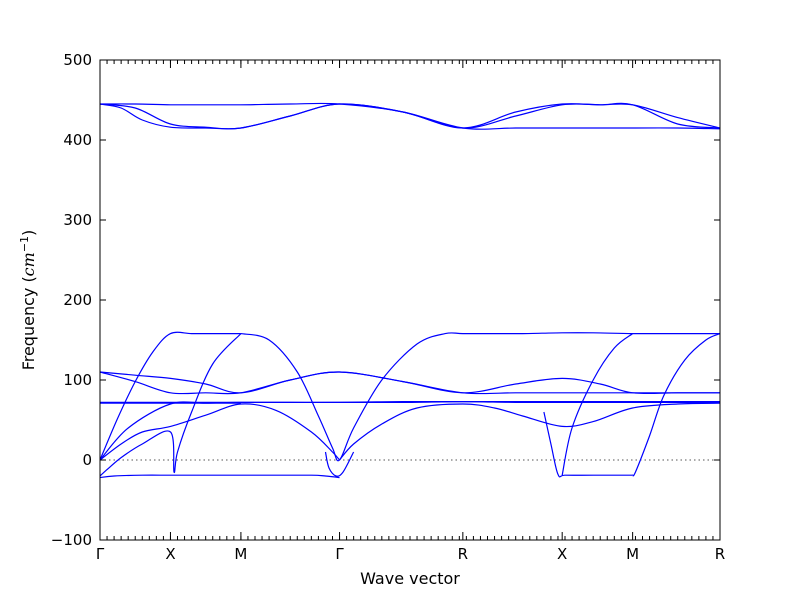 Image resolution: width=800 pixels, height=600 pixels. Describe the element at coordinates (28, 264) in the screenshot. I see `y-axis-label-unit: cm` at that location.